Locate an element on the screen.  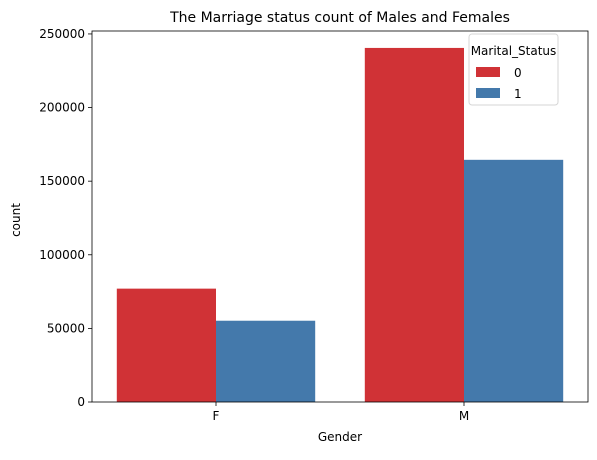
legend: Marital_Status 0 1 is located at coordinates (513, 69).